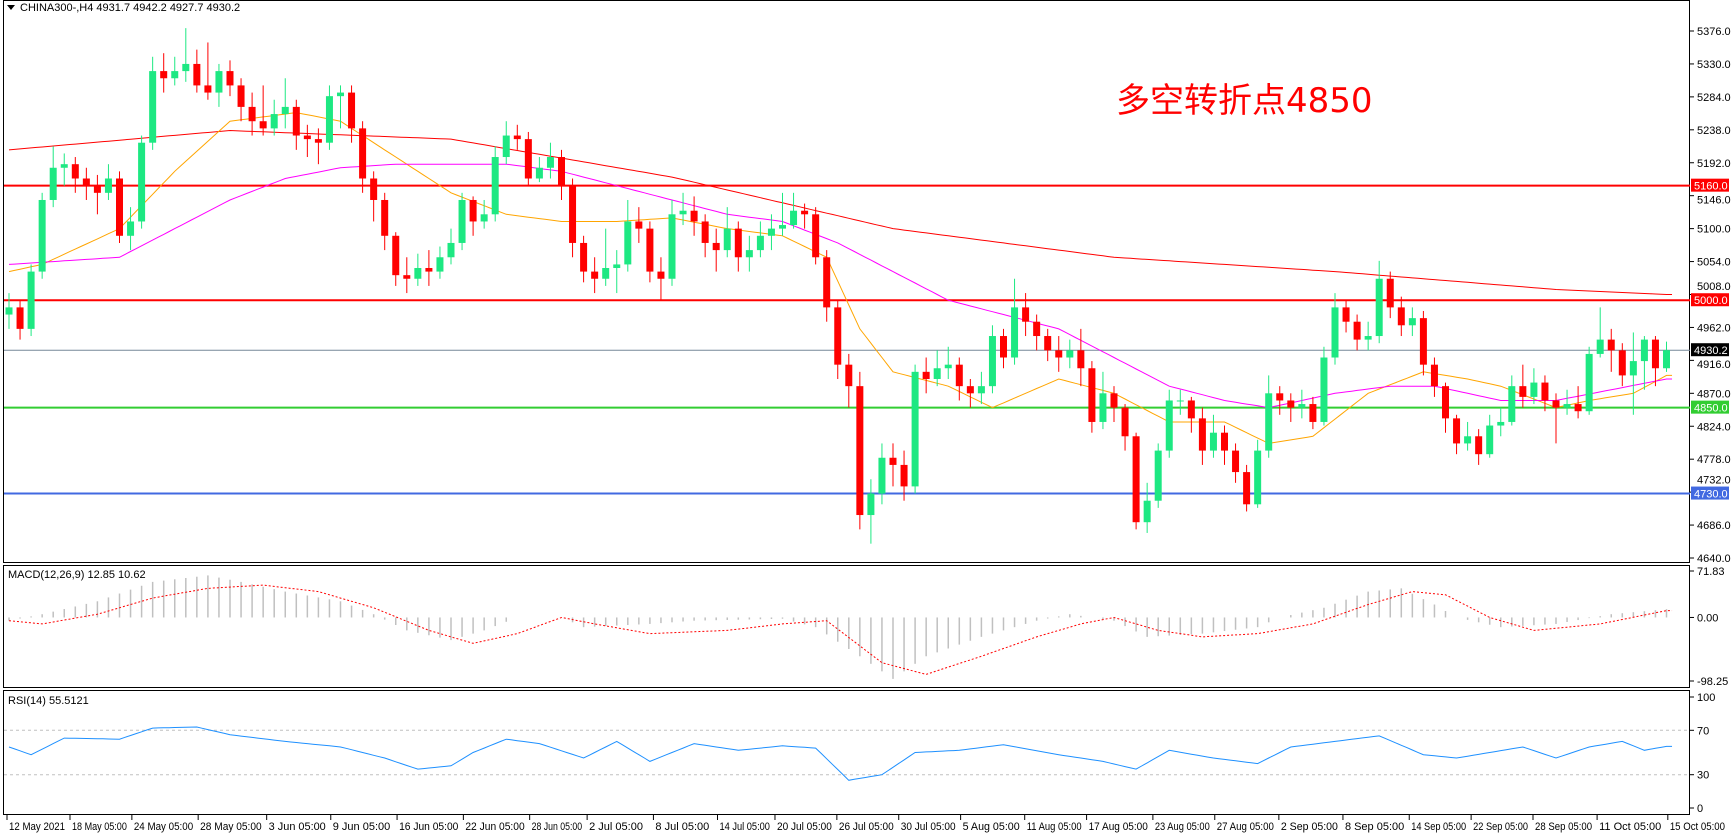 The width and height of the screenshot is (1732, 836). Describe the element at coordinates (1438, 827) in the screenshot. I see `time-tick-label: 14 Sep 05:00` at that location.